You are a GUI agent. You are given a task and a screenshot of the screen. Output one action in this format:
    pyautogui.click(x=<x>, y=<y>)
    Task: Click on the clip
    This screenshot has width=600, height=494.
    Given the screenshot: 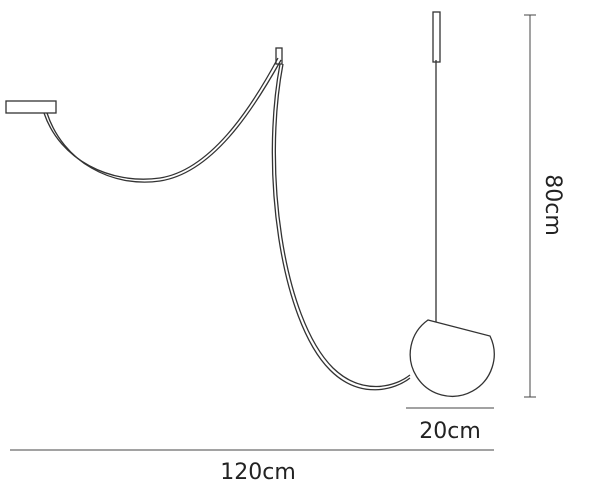 What is the action you would take?
    pyautogui.click(x=279, y=56)
    